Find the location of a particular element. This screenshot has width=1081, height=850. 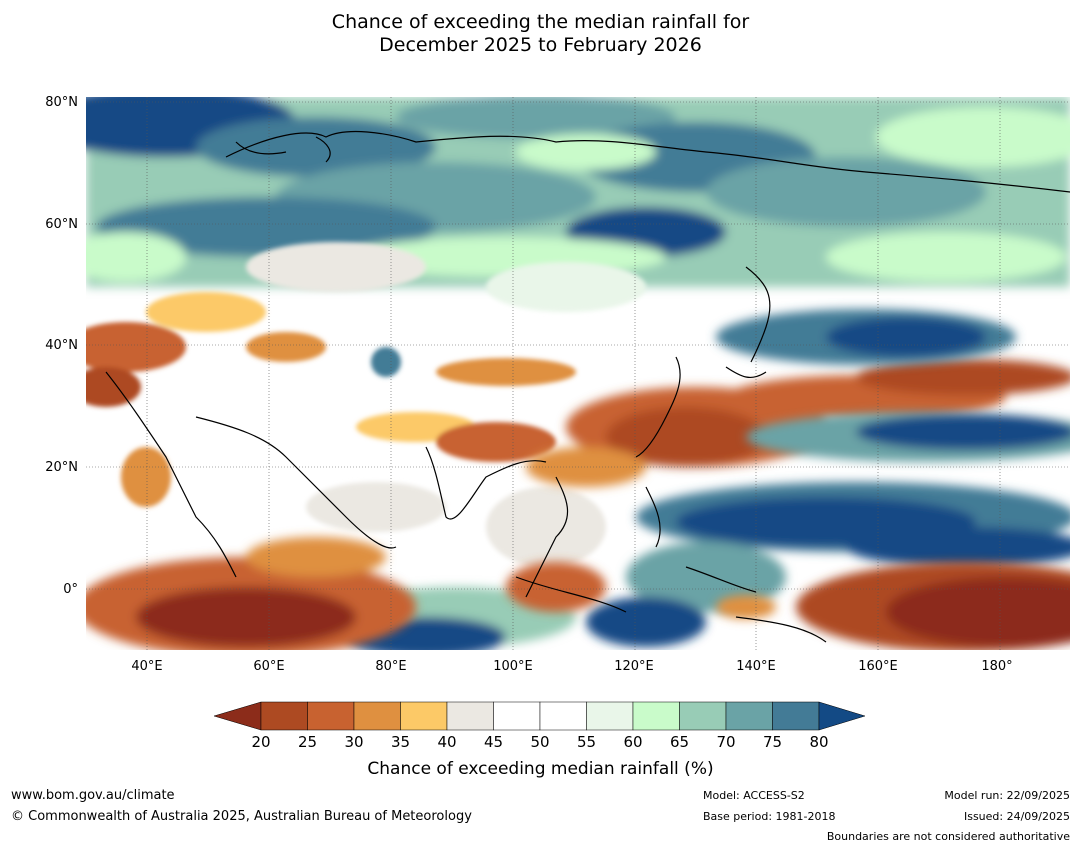

colorbar-tick-25: 25 is located at coordinates (307, 742).